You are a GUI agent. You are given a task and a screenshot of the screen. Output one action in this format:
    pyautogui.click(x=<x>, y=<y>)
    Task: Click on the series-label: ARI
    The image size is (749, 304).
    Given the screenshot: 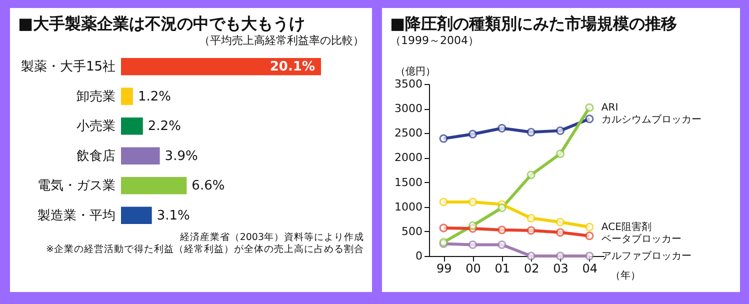 What is the action you would take?
    pyautogui.click(x=609, y=108)
    